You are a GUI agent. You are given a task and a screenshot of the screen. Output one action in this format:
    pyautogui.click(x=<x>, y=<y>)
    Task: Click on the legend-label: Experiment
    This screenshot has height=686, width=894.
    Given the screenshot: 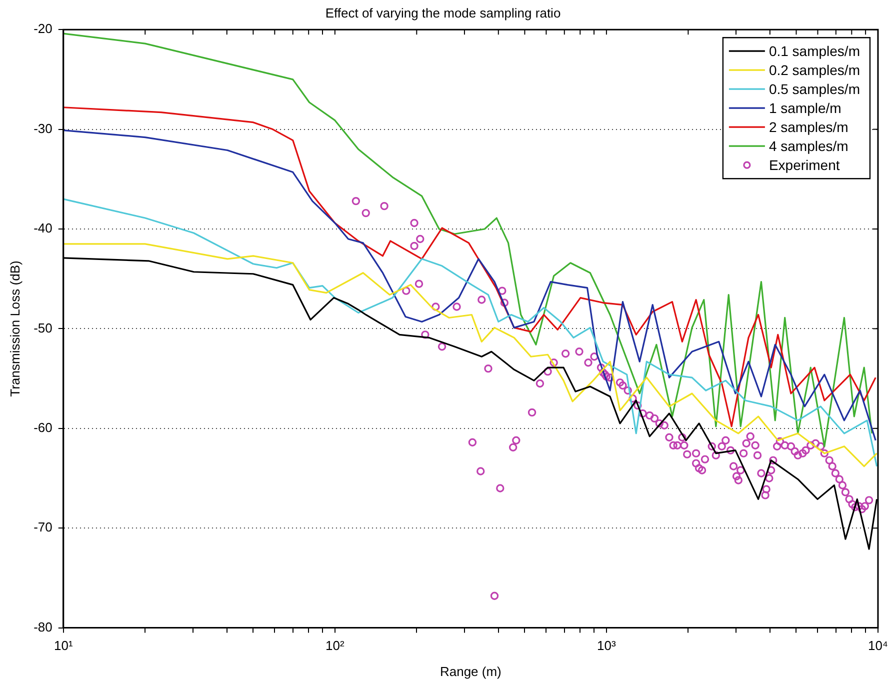 What is the action you would take?
    pyautogui.click(x=804, y=164)
    